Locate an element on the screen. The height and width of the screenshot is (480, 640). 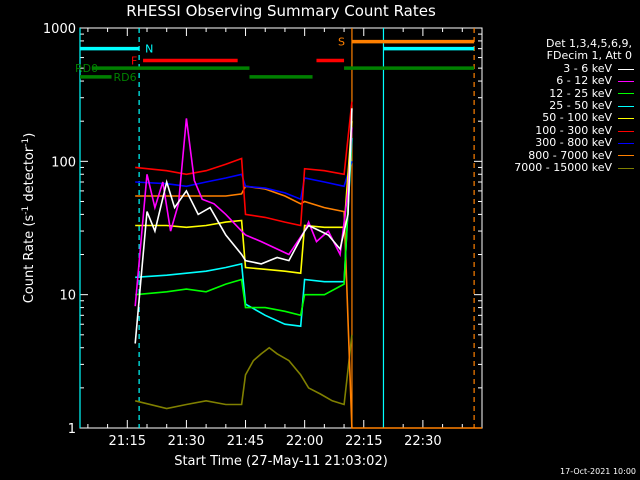
legend-header-line-2: FDecim 1, Att 0 is located at coordinates (589, 56).